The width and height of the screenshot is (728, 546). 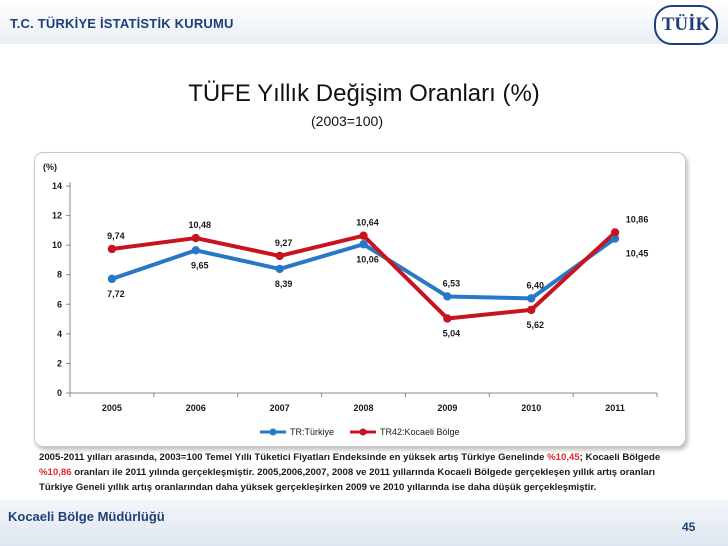 I want to click on data-label-s1-4: 5,04, so click(x=452, y=333).